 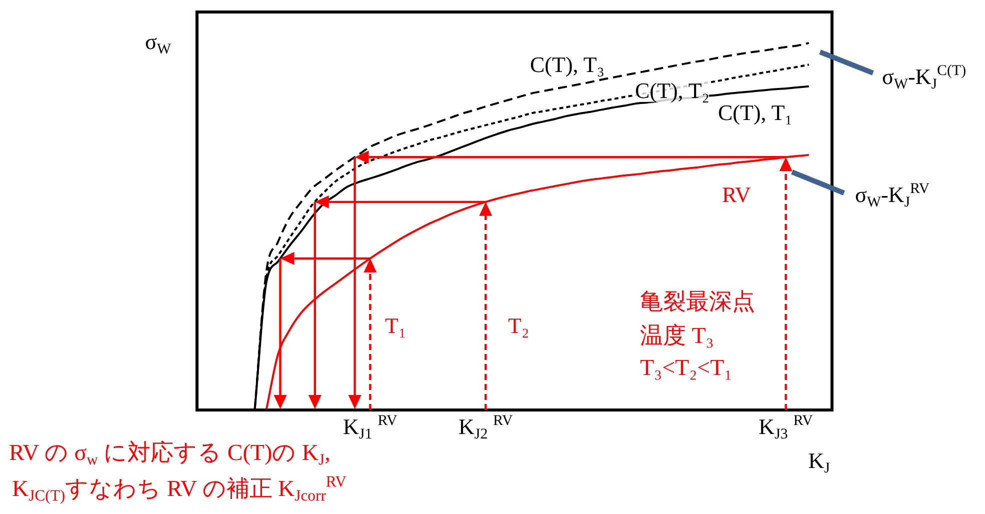 I want to click on y-axis-title: σ$_{W}$, so click(x=158, y=43).